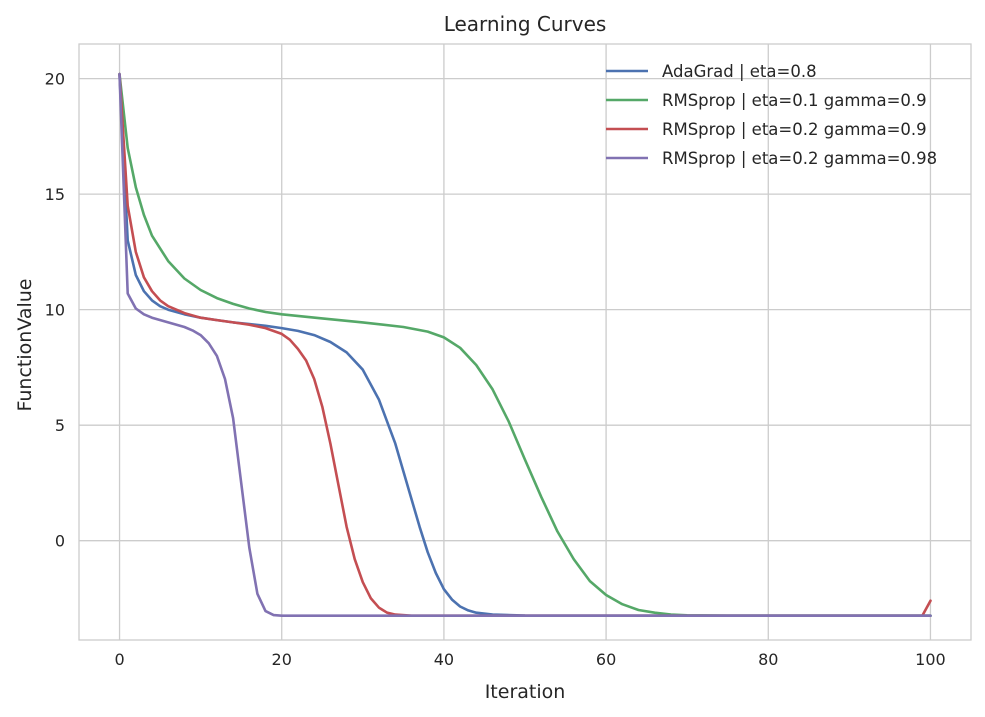 Image resolution: width=985 pixels, height=717 pixels. I want to click on y-tick-label: 20, so click(55, 79).